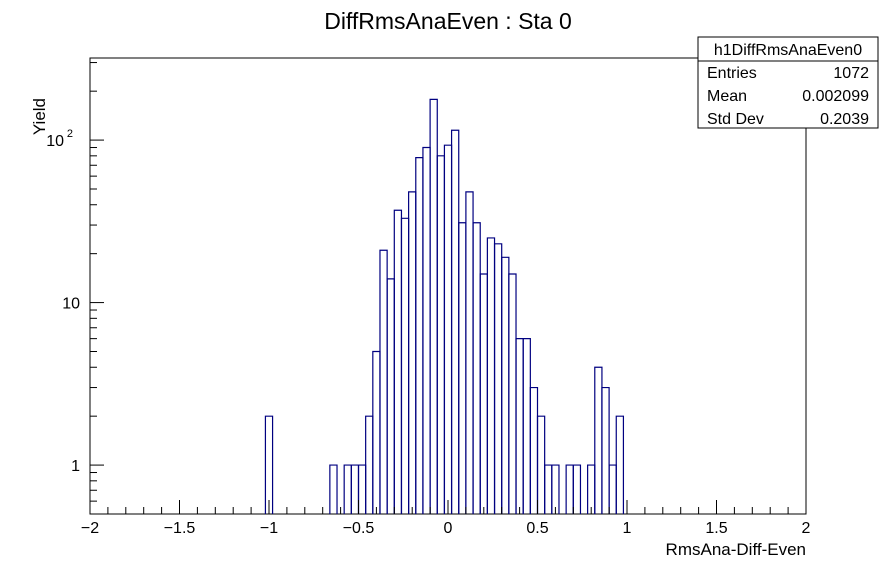 The width and height of the screenshot is (896, 572). What do you see at coordinates (448, 528) in the screenshot?
I see `x-tick-label: 0` at bounding box center [448, 528].